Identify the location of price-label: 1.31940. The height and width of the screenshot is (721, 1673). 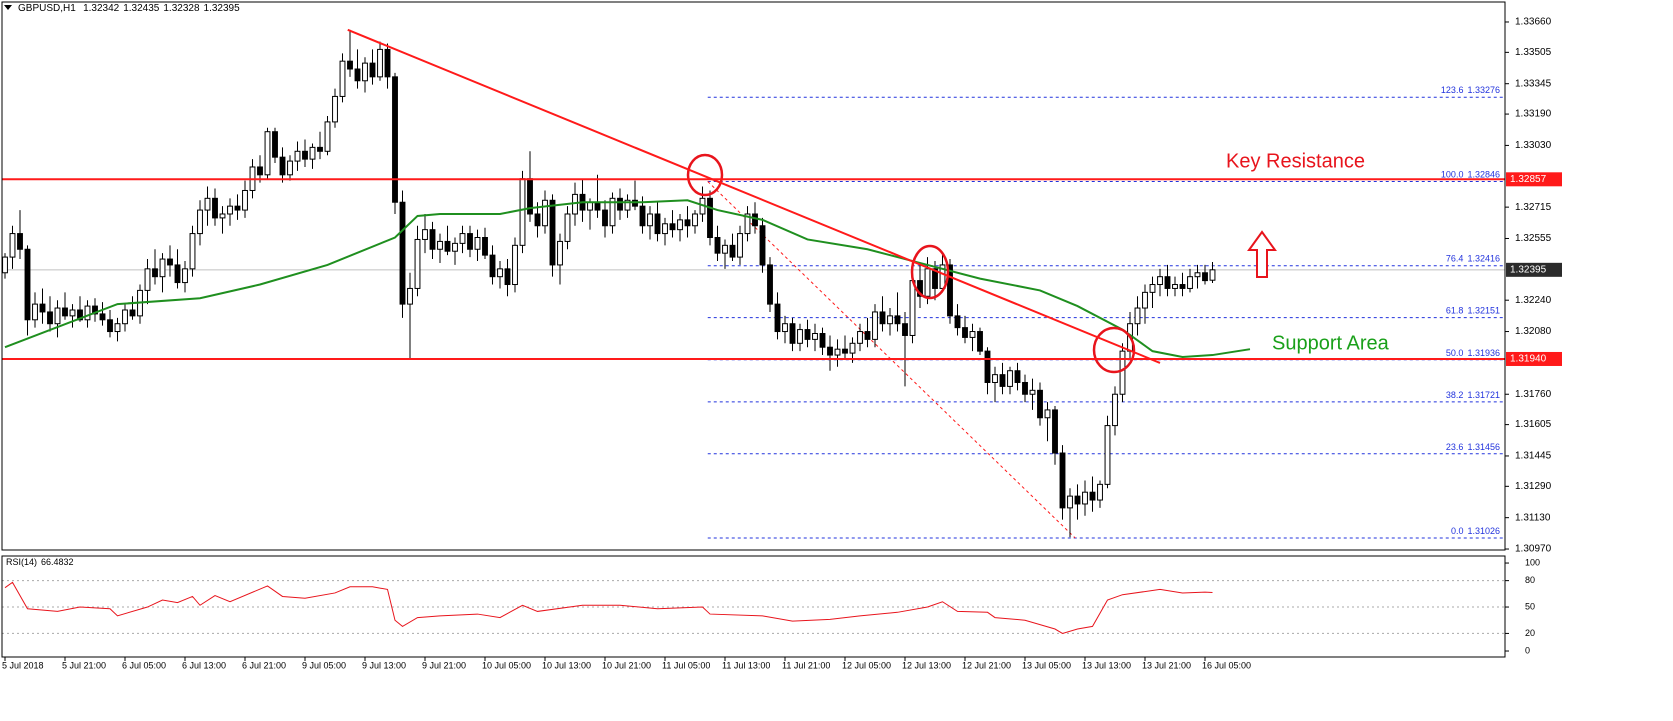
(1528, 359).